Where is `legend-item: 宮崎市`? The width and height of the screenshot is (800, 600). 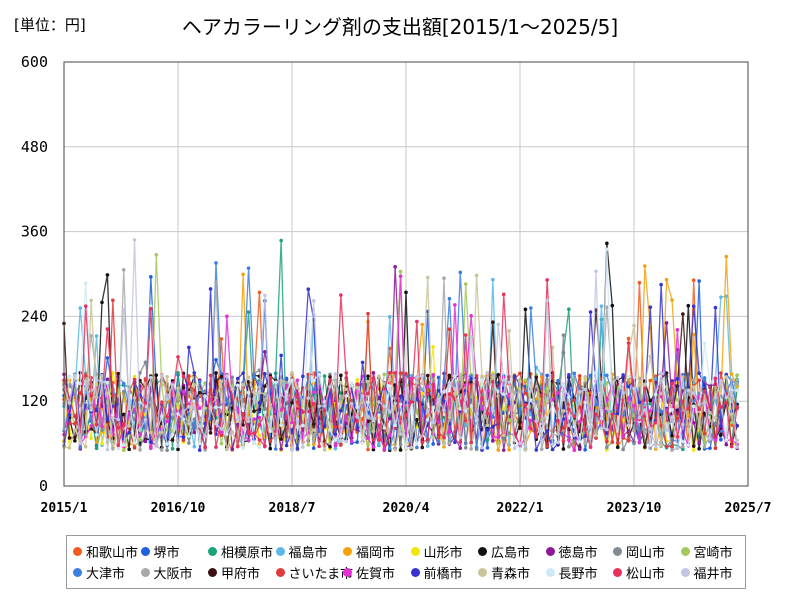
legend-item: 宮崎市 is located at coordinates (706, 551).